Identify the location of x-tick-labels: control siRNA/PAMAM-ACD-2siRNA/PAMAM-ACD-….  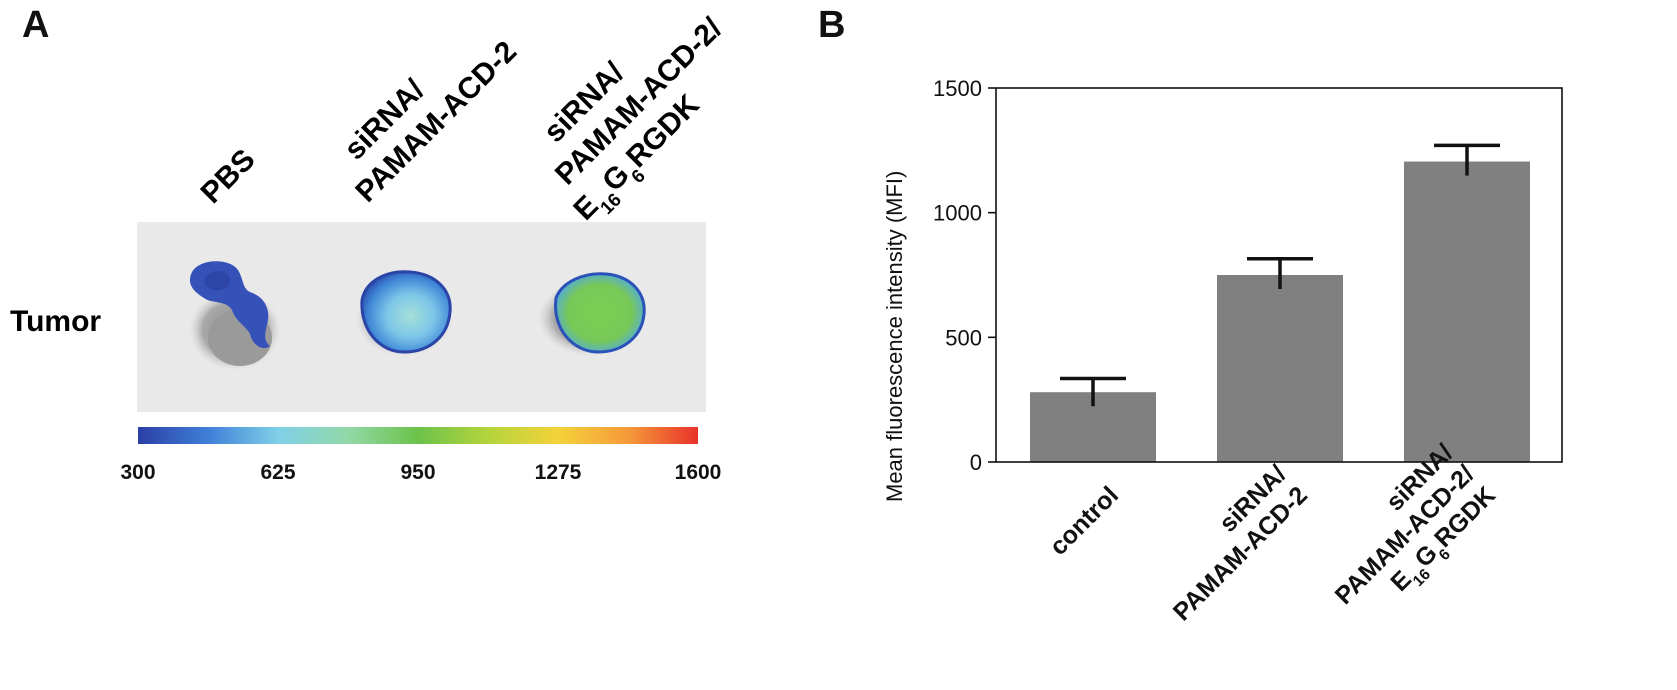
(1272, 533).